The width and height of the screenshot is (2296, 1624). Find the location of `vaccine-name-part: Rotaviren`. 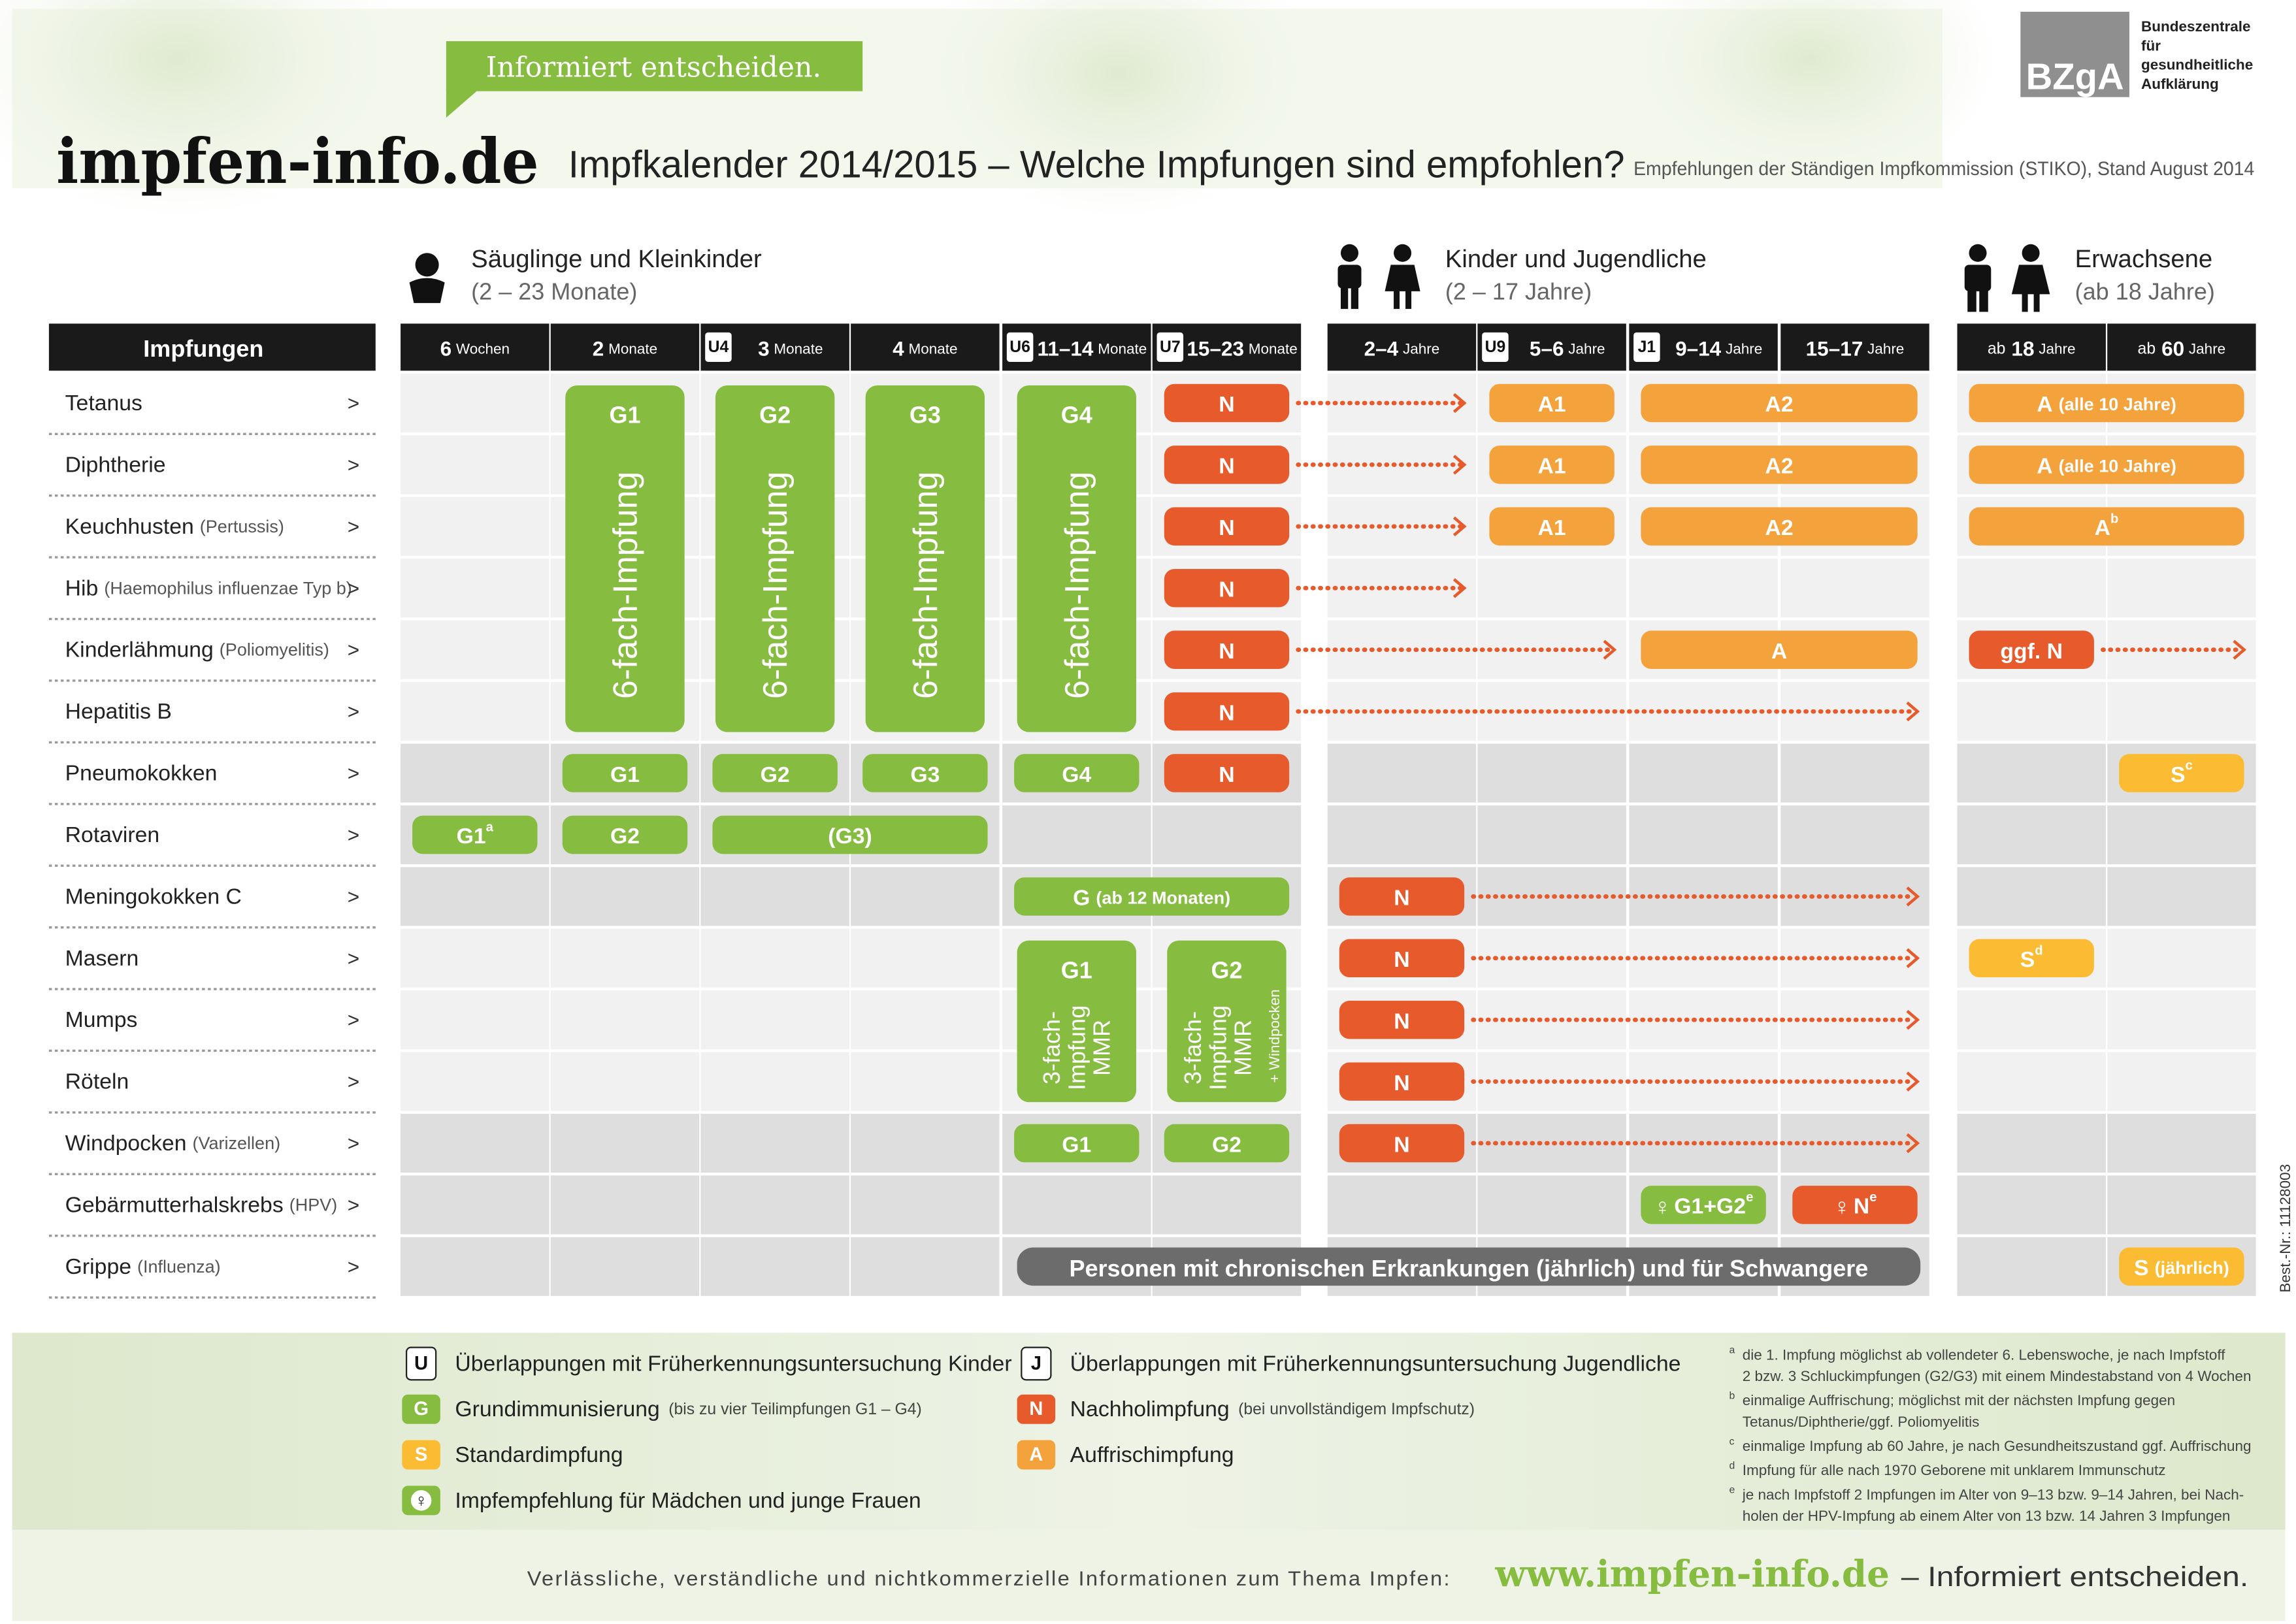

vaccine-name-part: Rotaviren is located at coordinates (112, 835).